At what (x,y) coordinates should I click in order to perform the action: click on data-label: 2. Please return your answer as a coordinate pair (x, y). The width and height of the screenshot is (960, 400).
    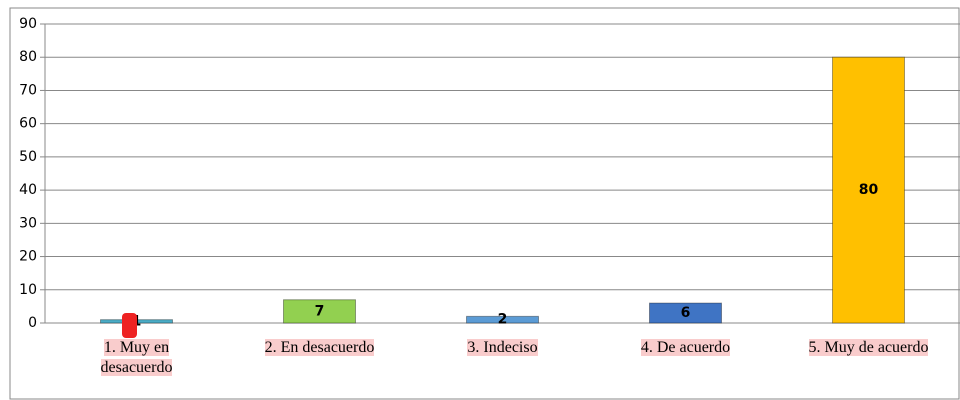
    Looking at the image, I should click on (503, 320).